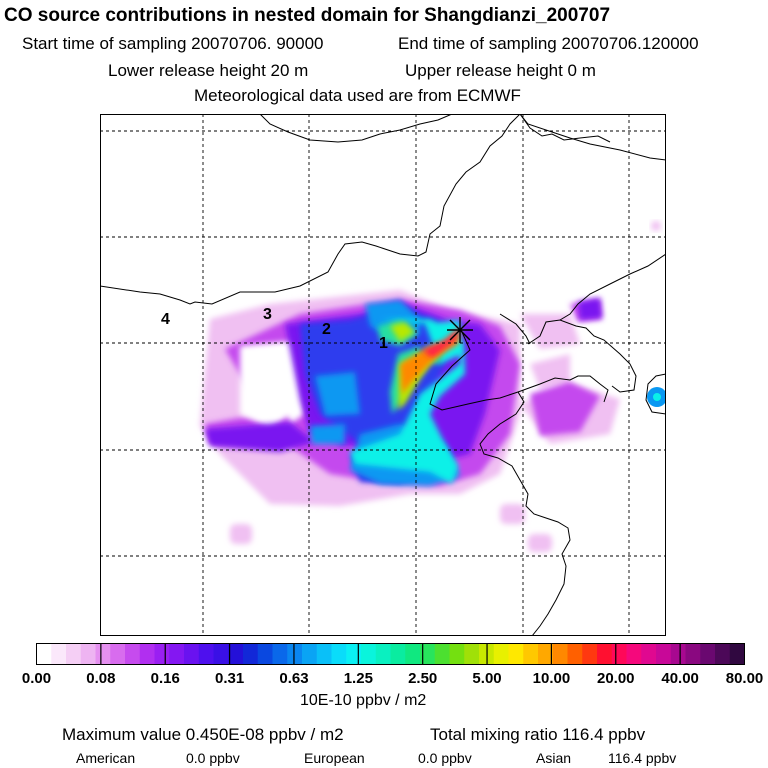  I want to click on colorbar-tick-label: 10.00, so click(551, 678).